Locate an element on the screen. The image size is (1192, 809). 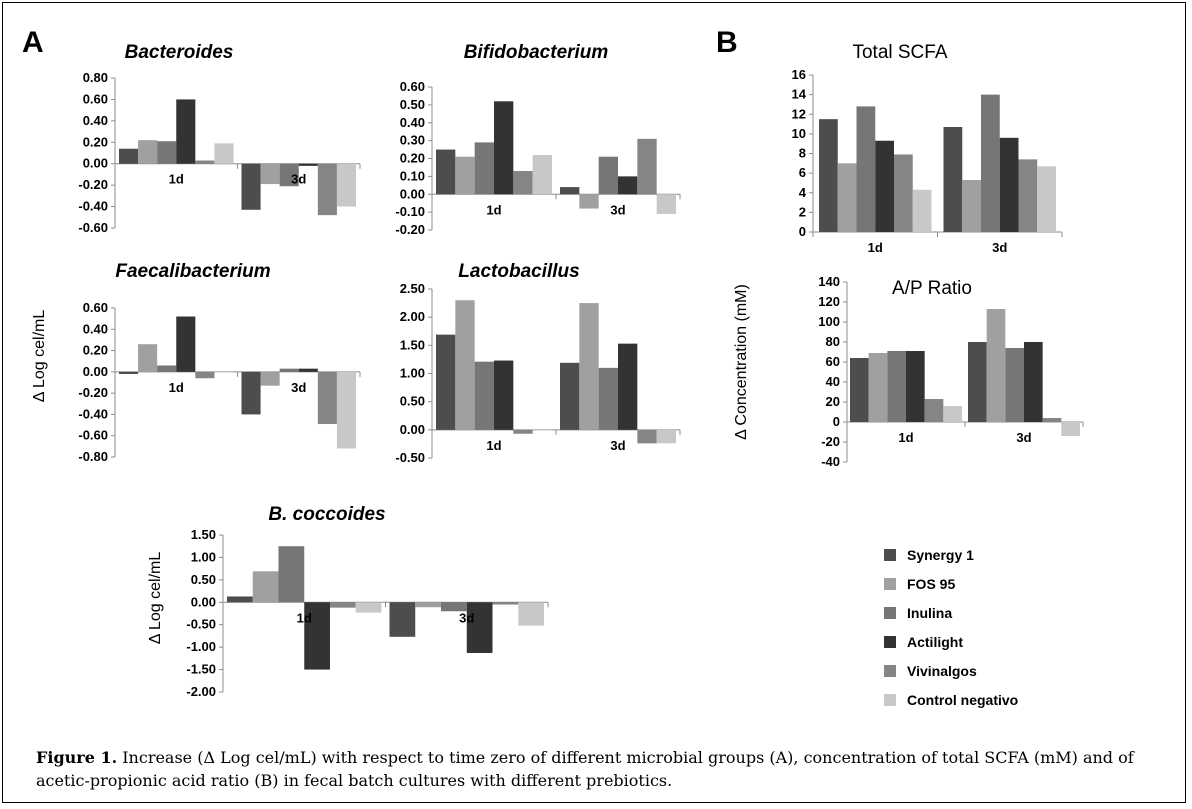
caption-label: Figure 1. is located at coordinates (77, 757).